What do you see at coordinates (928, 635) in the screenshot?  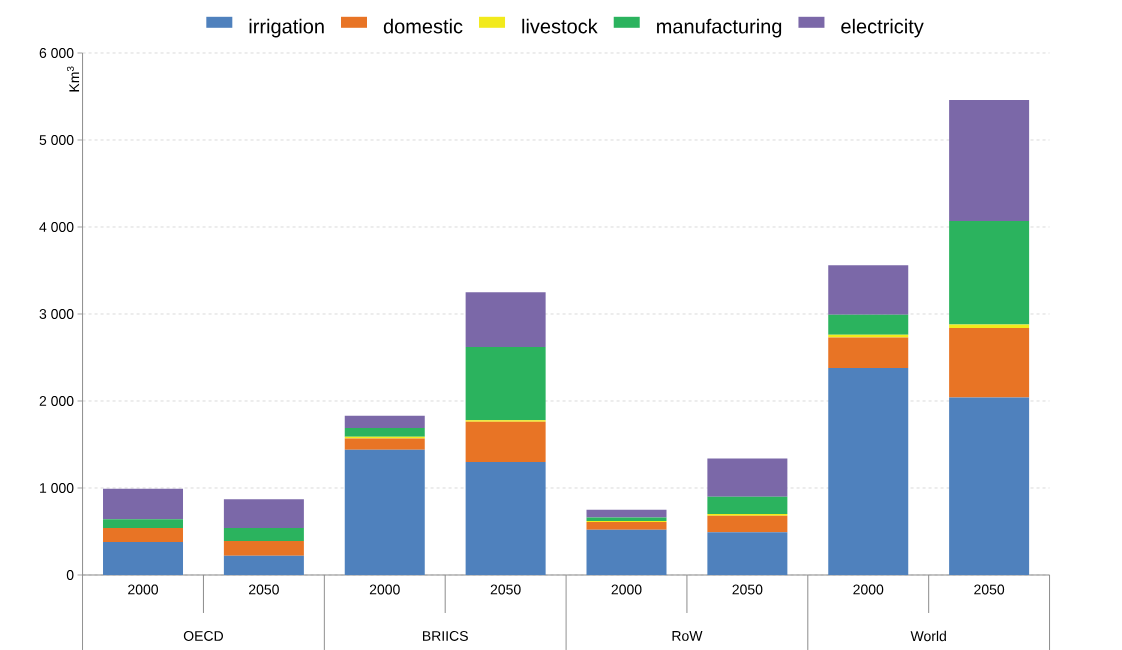 I see `text: World` at bounding box center [928, 635].